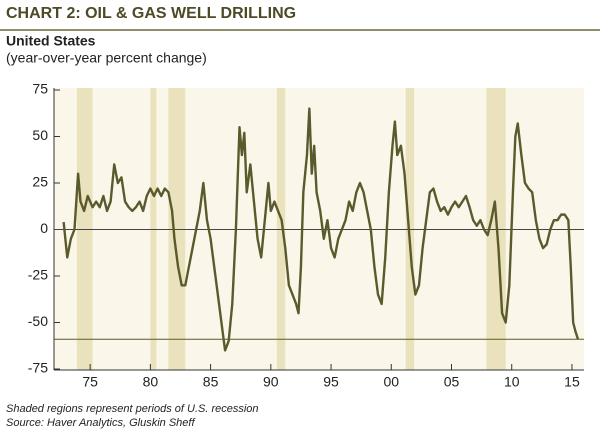 The image size is (600, 431). I want to click on x-tick-label: 80, so click(151, 382).